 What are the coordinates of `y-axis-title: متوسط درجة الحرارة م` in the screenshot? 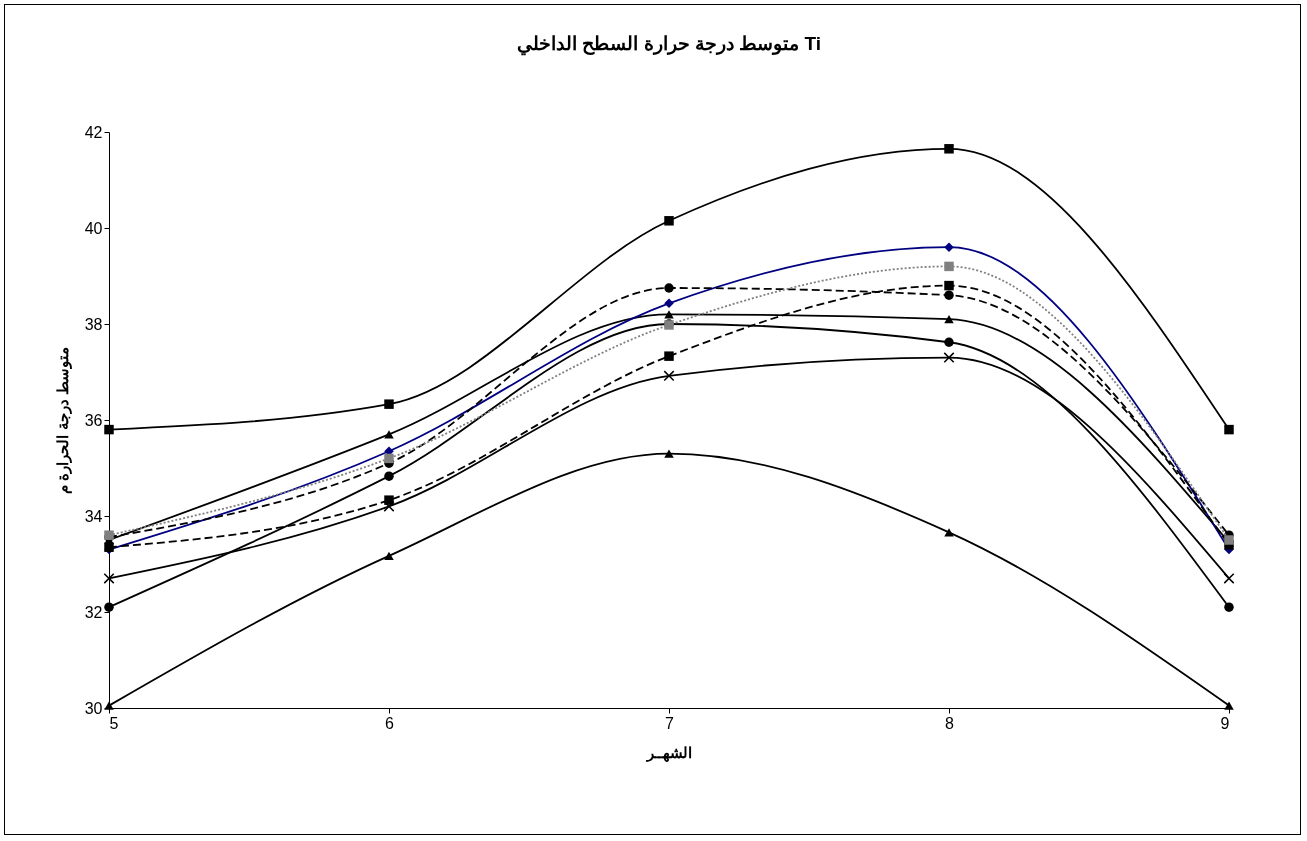 It's located at (62, 420).